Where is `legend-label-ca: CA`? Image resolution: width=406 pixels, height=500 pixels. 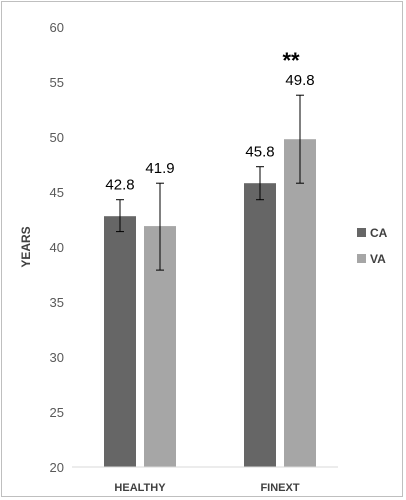
legend-label-ca: CA is located at coordinates (379, 233).